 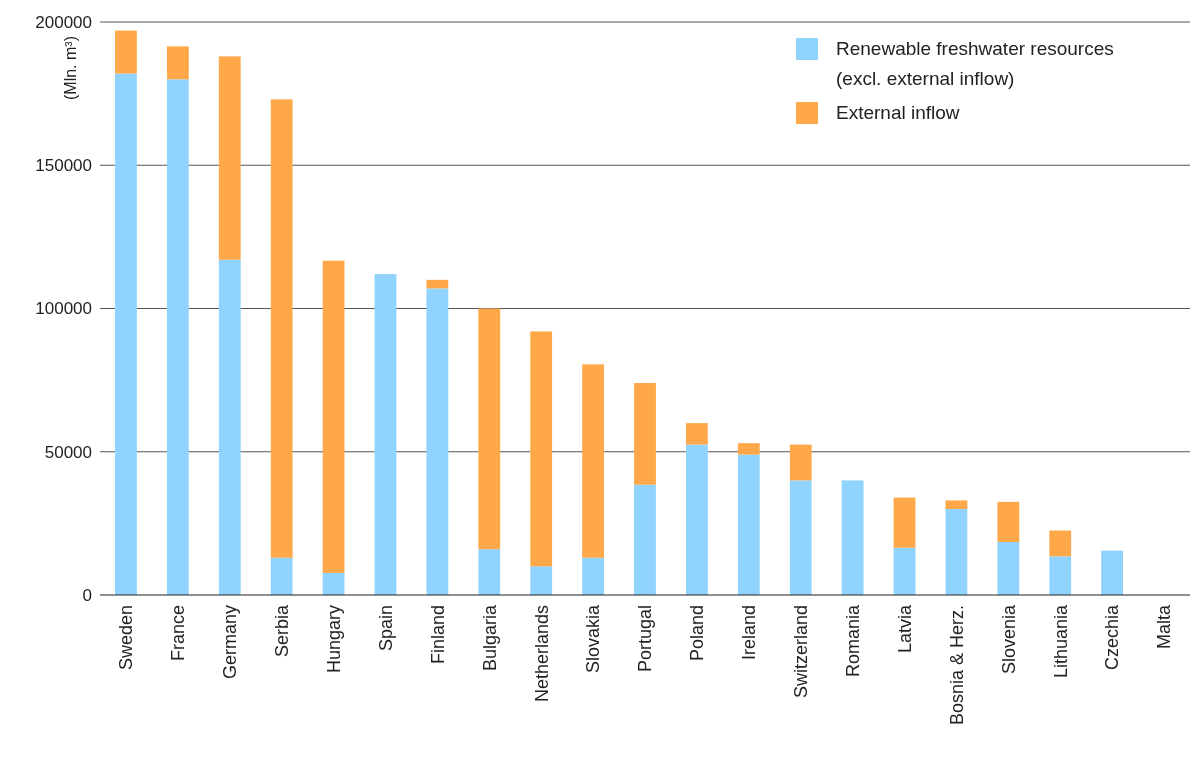 I want to click on x-tick-label: Slovakia, so click(x=593, y=639).